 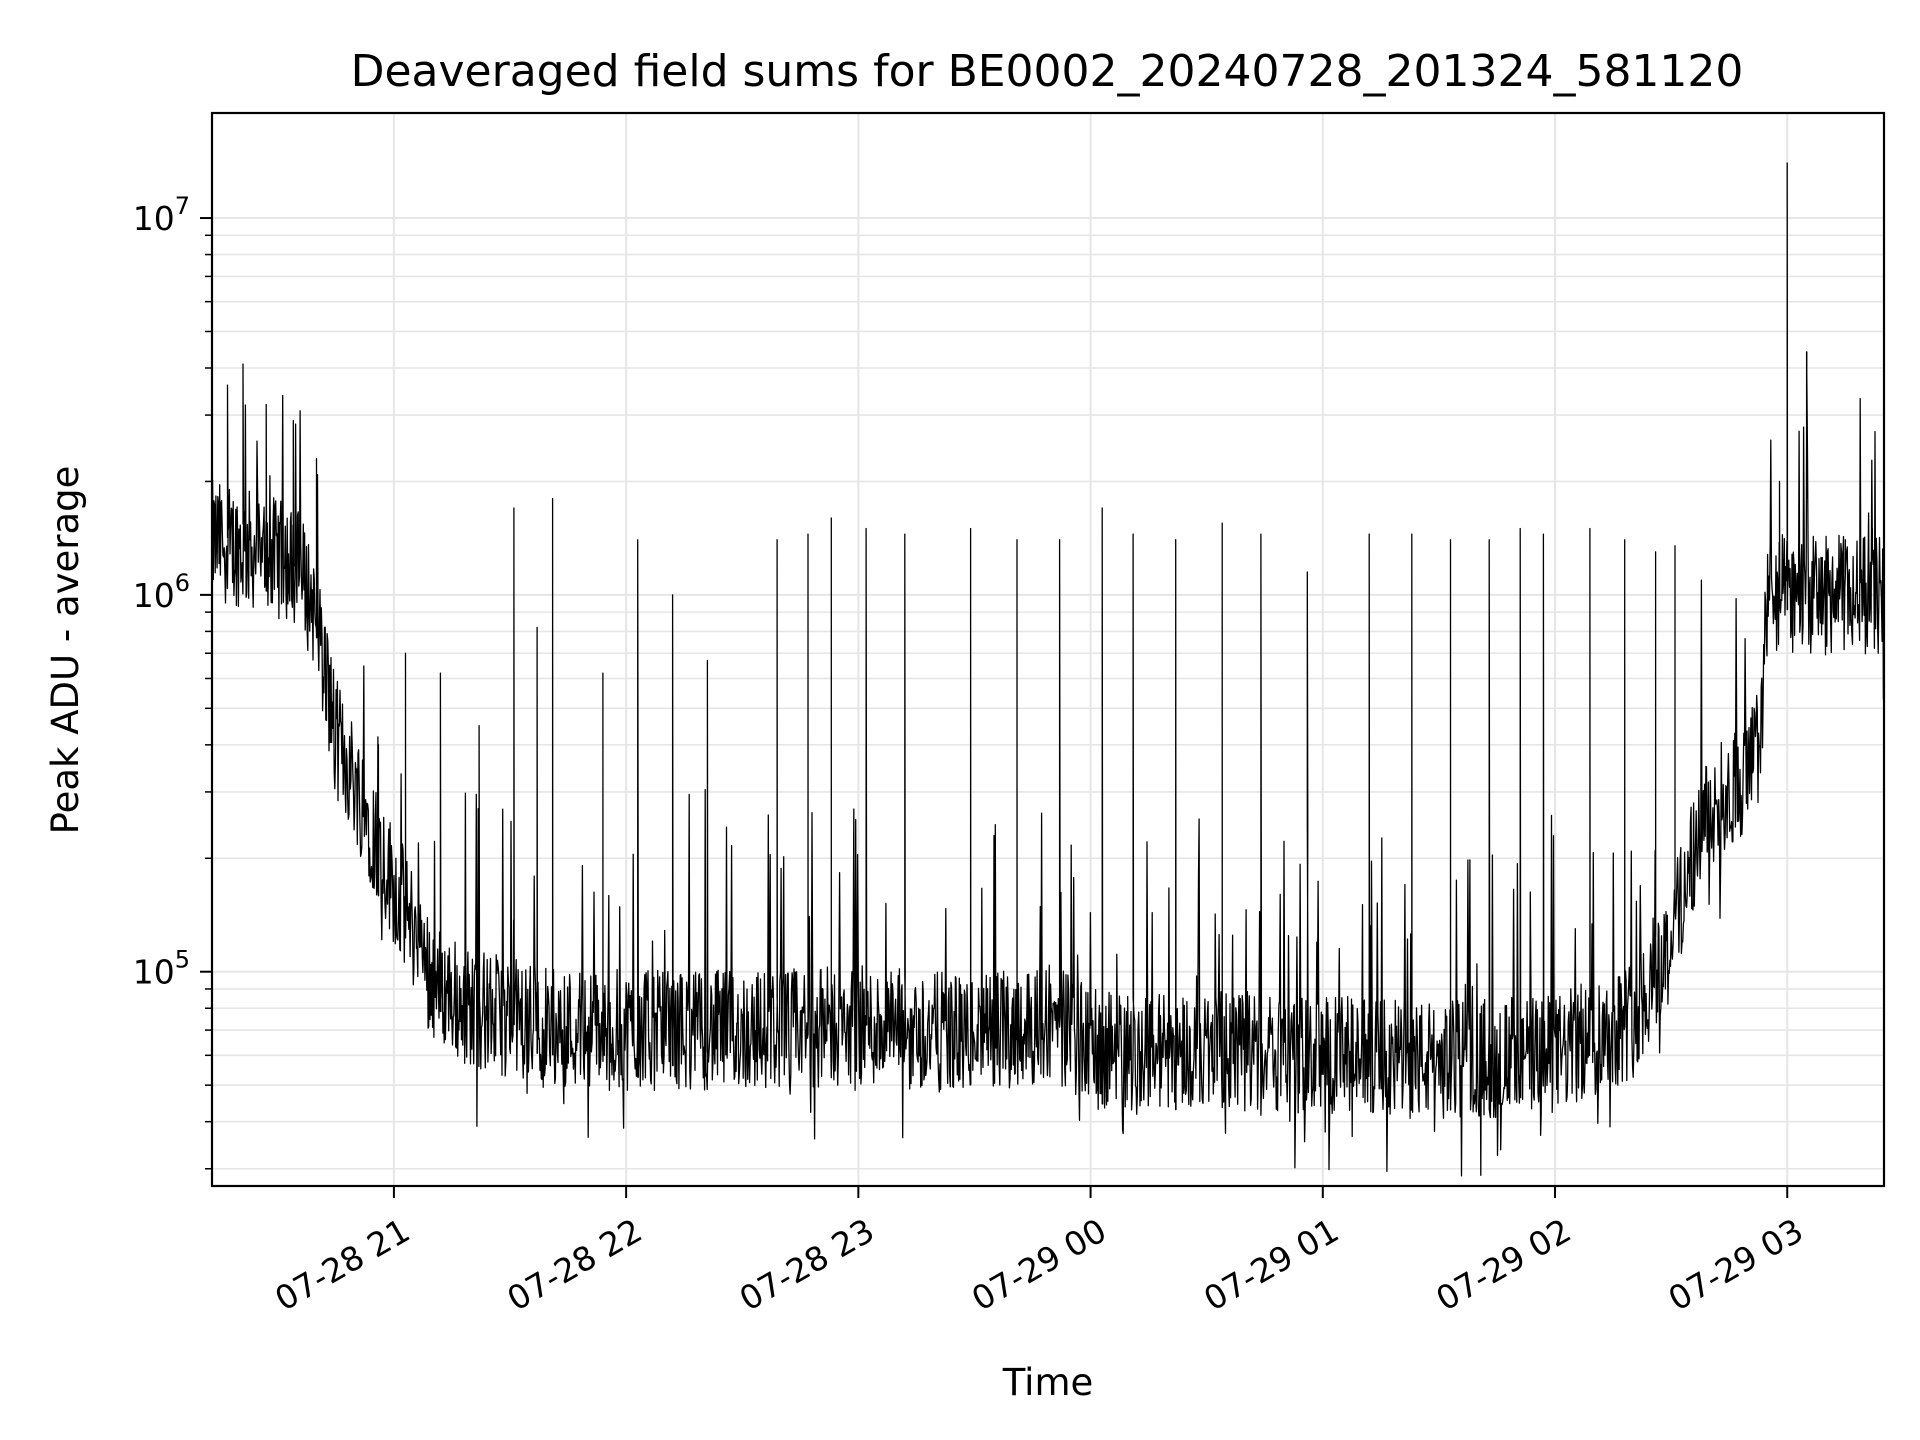 I want to click on y-tick-label: 10⁵, so click(x=161, y=969).